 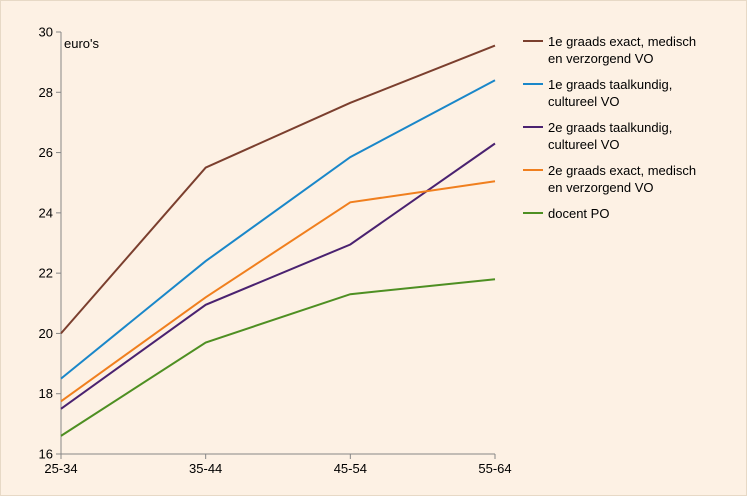 What do you see at coordinates (60, 468) in the screenshot?
I see `x-tick-label: 25-34` at bounding box center [60, 468].